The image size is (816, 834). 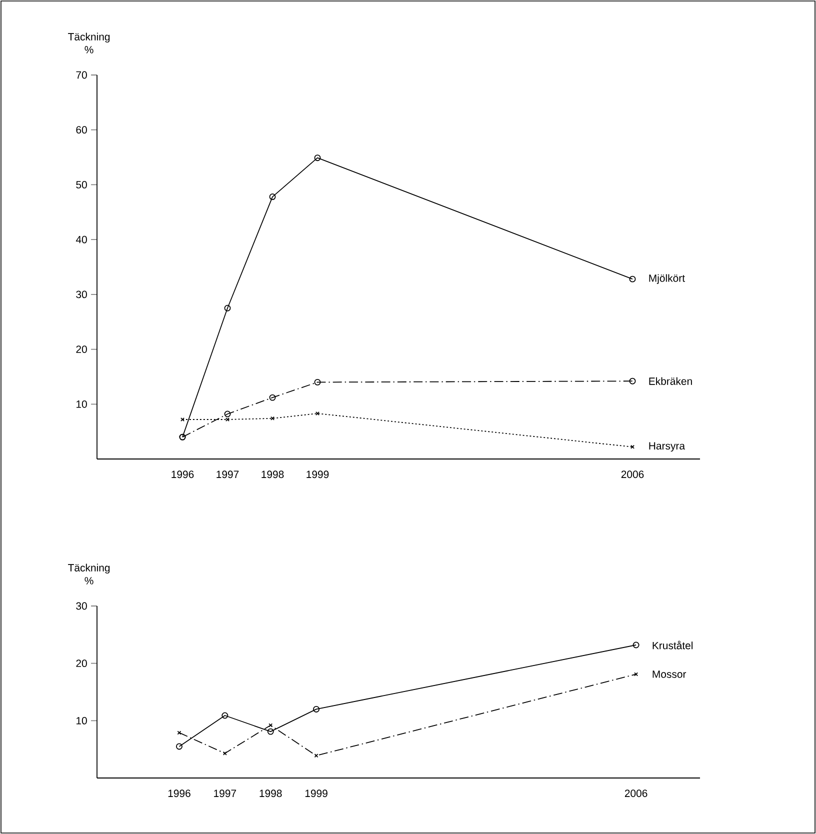 I want to click on series-label: Ekbräken, so click(x=670, y=381).